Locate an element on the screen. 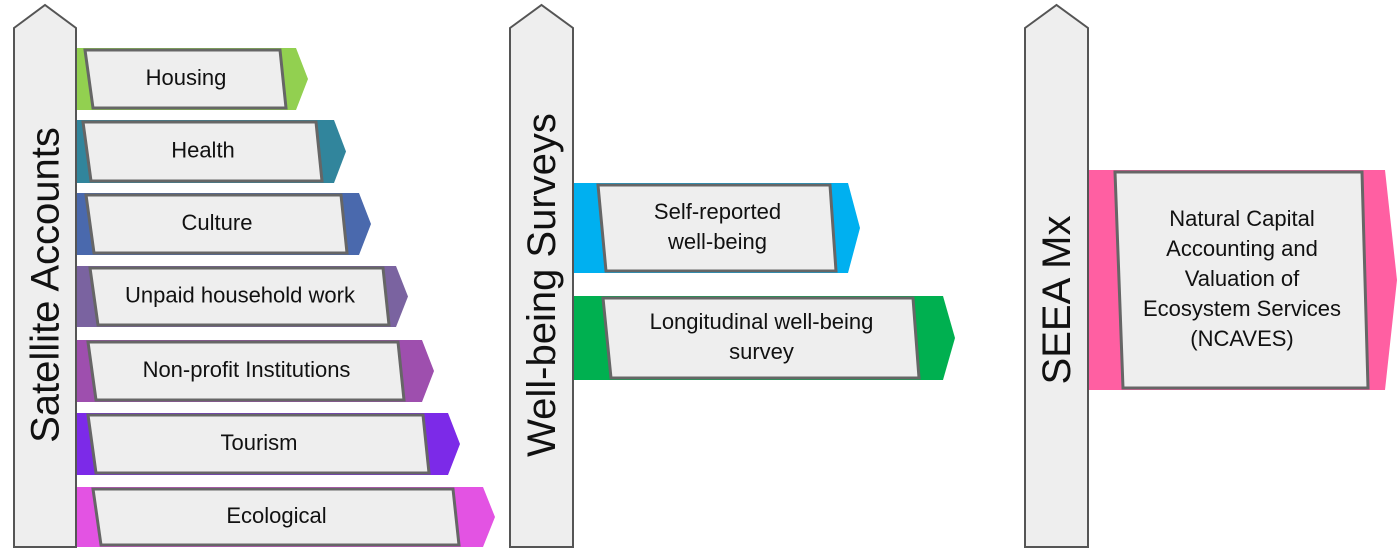  sign-label: Culture is located at coordinates (217, 222).